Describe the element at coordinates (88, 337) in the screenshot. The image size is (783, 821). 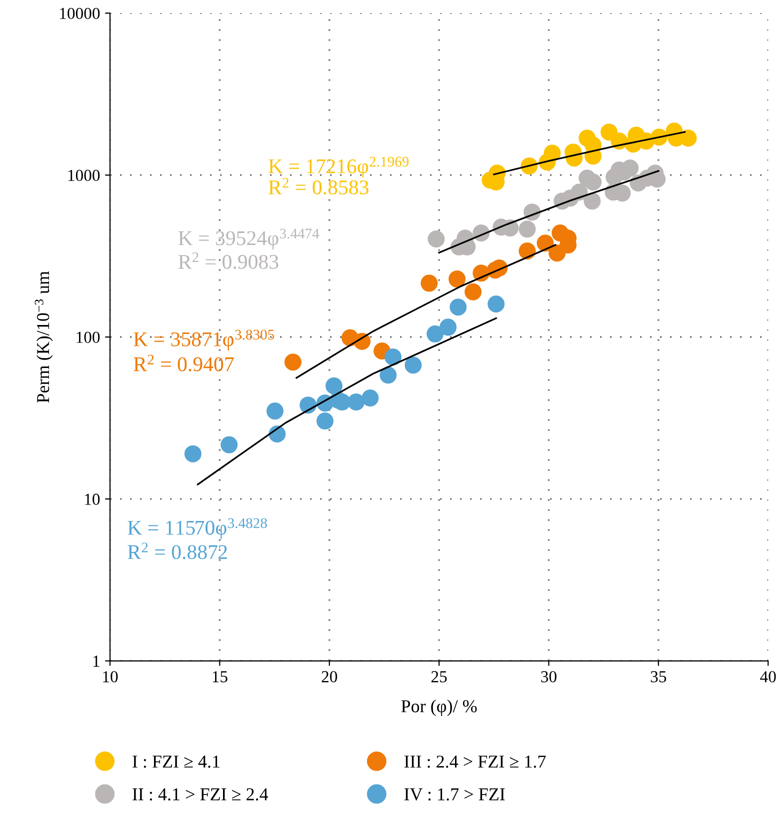
I see `y-tick-label: 100` at that location.